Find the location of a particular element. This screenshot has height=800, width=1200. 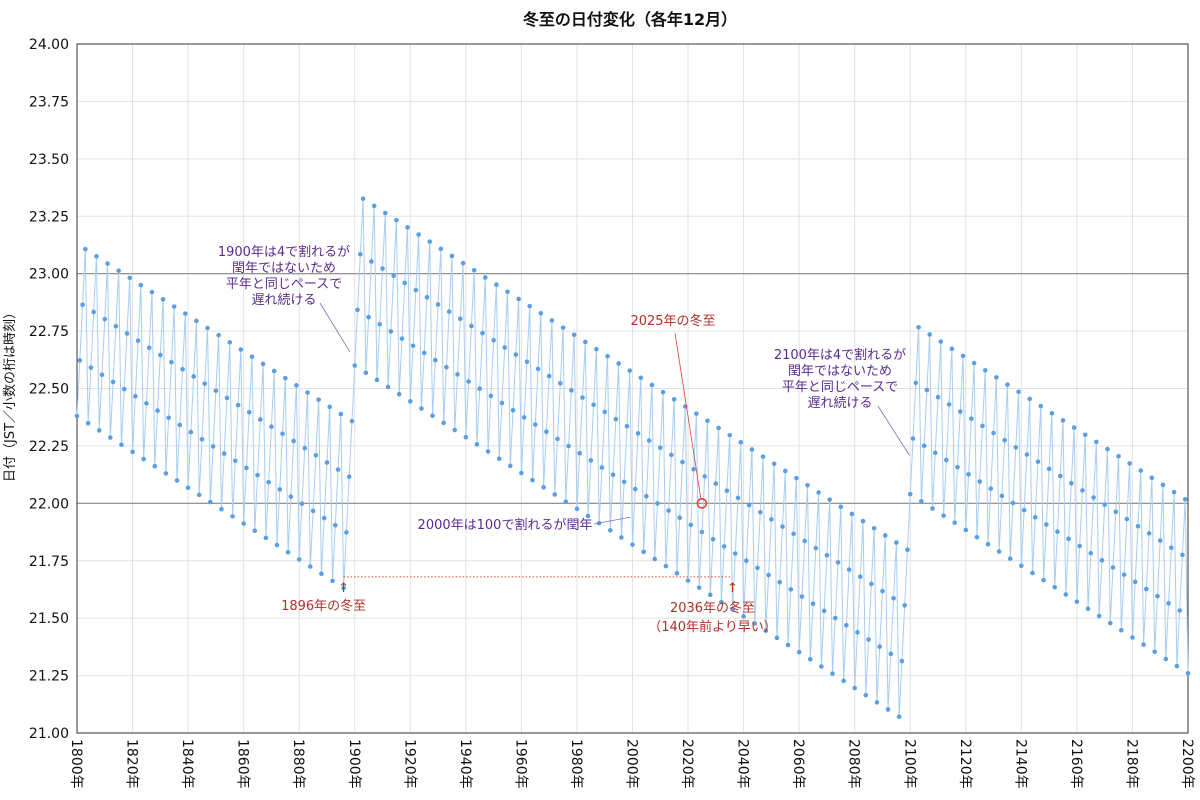

x-tick-label: 1920年 is located at coordinates (409, 764).